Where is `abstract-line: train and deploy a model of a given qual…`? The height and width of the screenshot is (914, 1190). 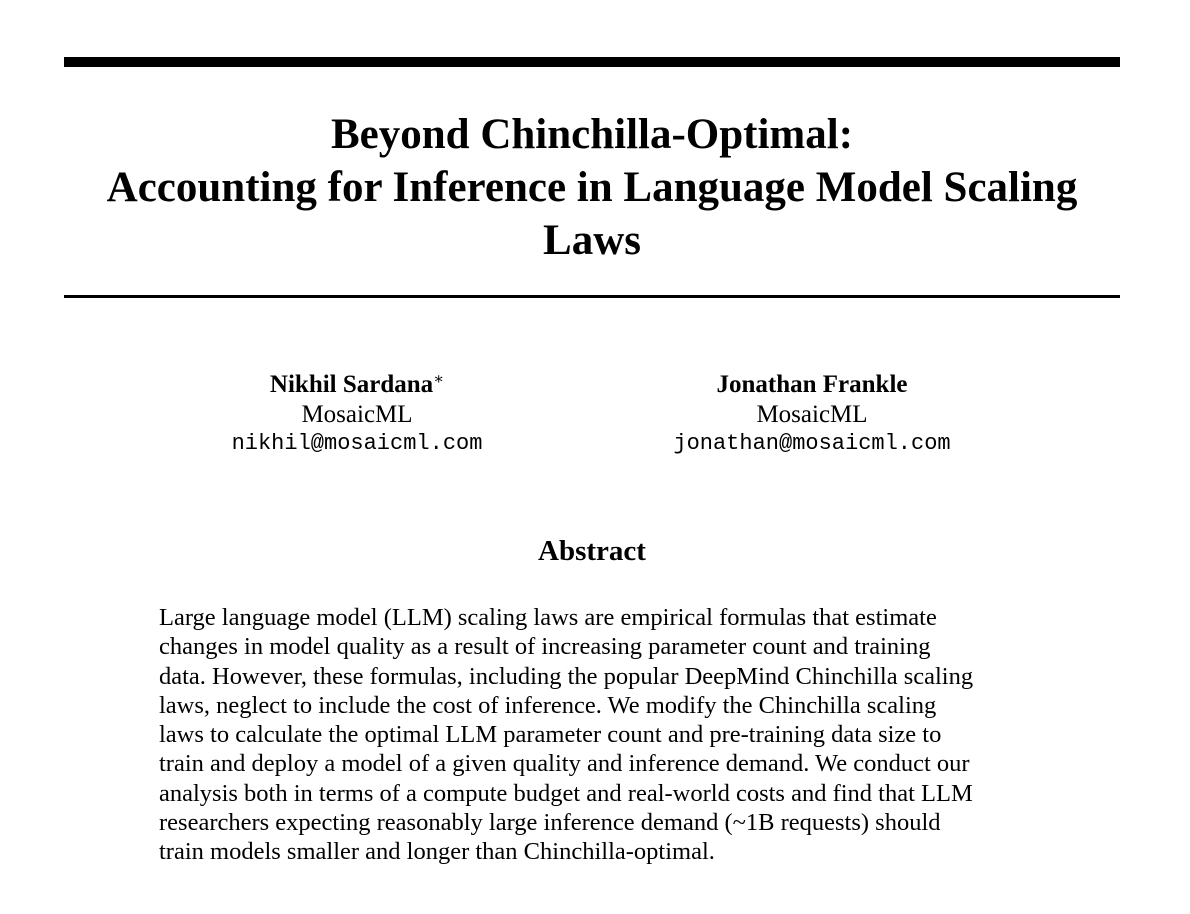 abstract-line: train and deploy a model of a given qual… is located at coordinates (564, 764).